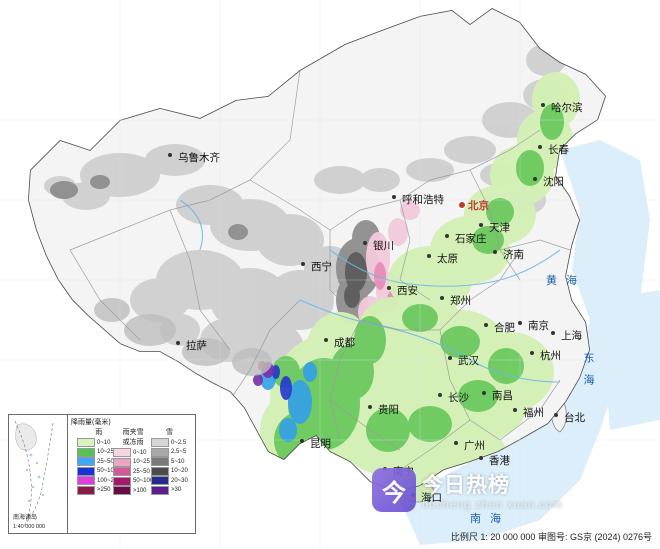 The width and height of the screenshot is (660, 549). Describe the element at coordinates (141, 471) in the screenshot. I see `legend-item-label: 25~50` at that location.